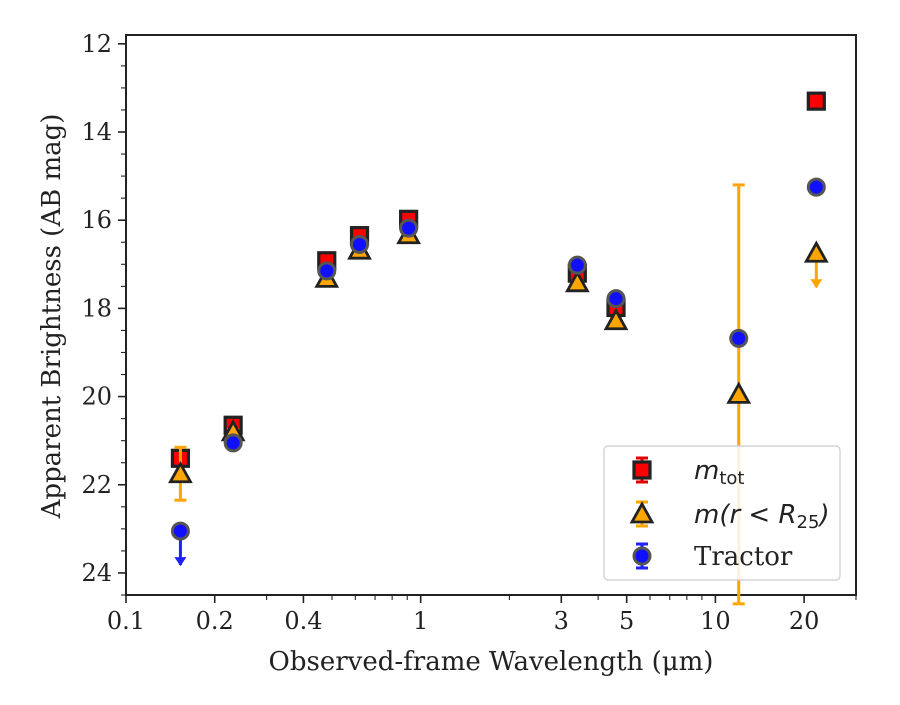 This screenshot has width=900, height=705. Describe the element at coordinates (688, 472) in the screenshot. I see `legend-item: mtot` at that location.